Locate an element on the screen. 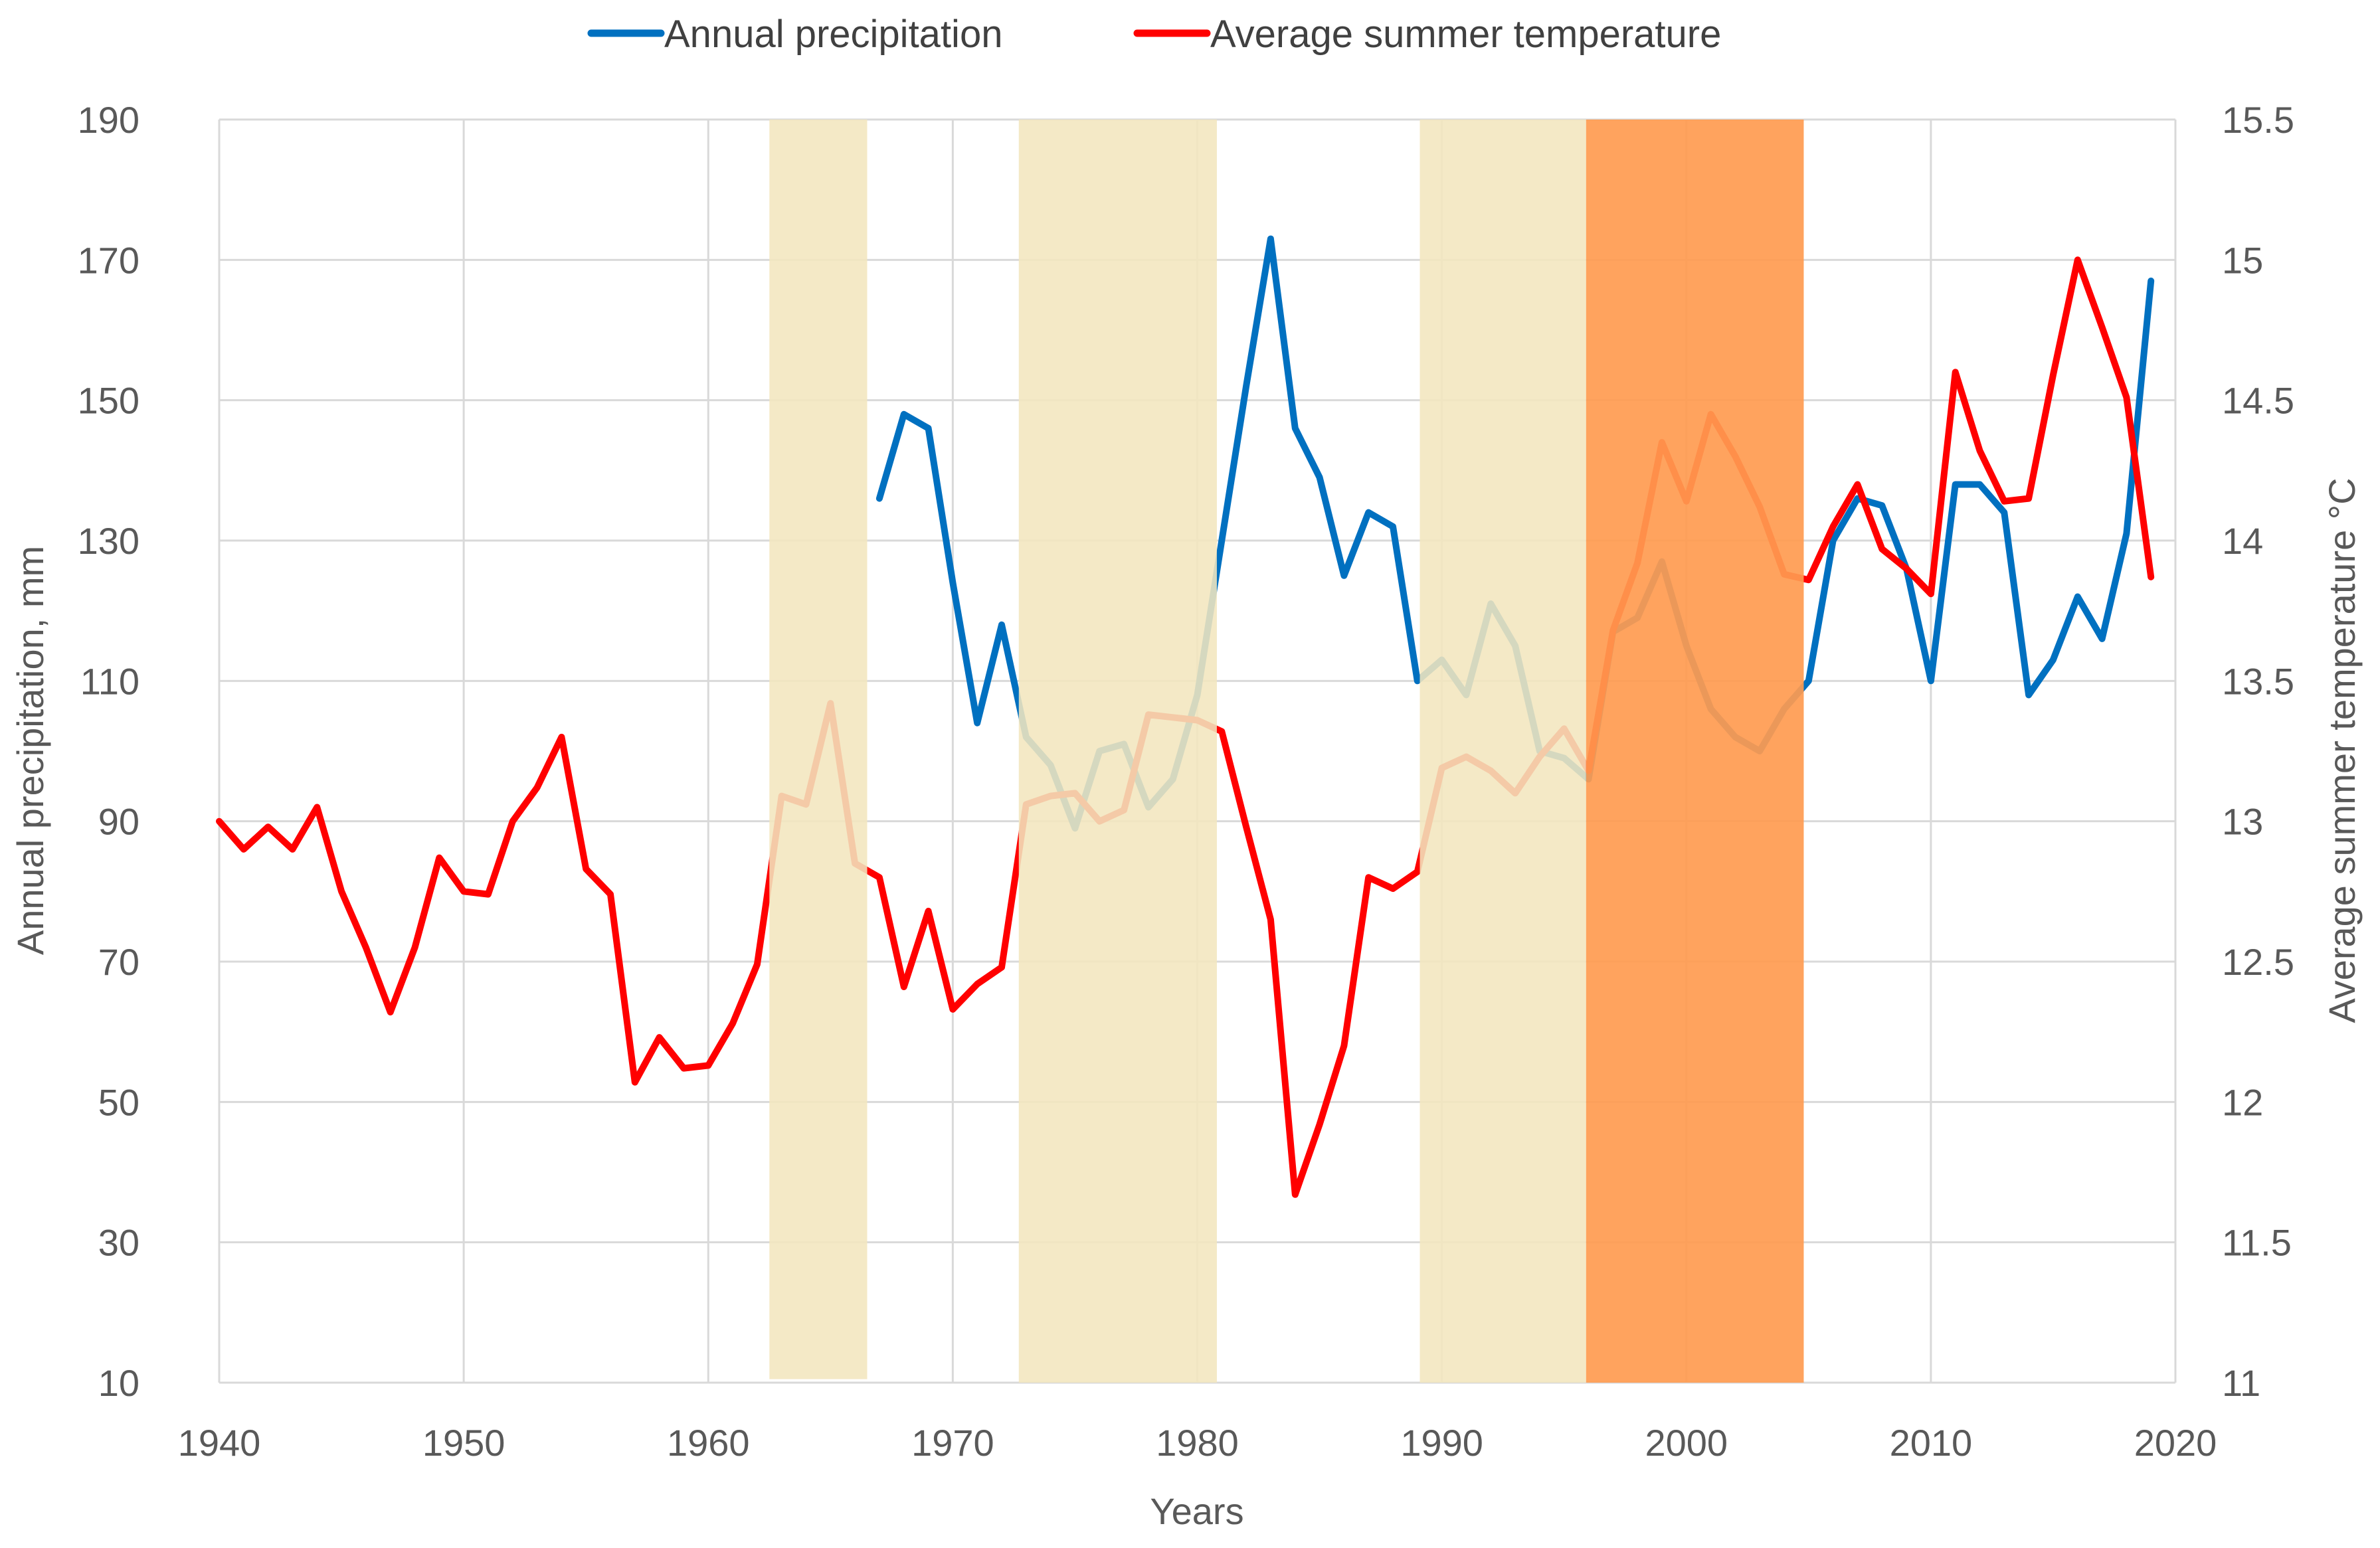 The height and width of the screenshot is (1548, 2380). x-tick-label: 2000 is located at coordinates (1686, 1443).